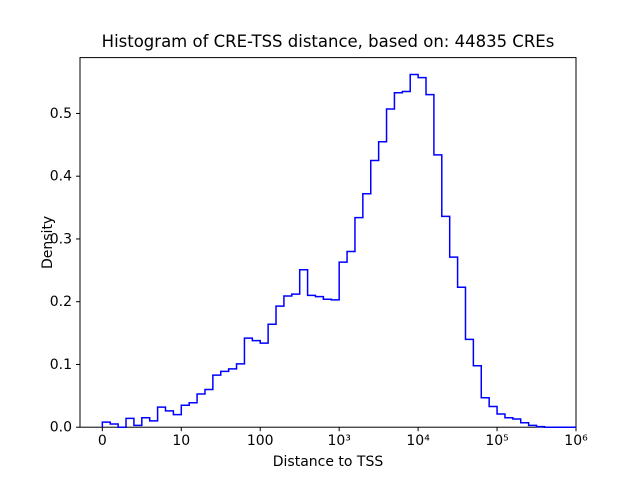 This screenshot has width=640, height=480. Describe the element at coordinates (418, 441) in the screenshot. I see `x-tick-label: 10⁴` at that location.